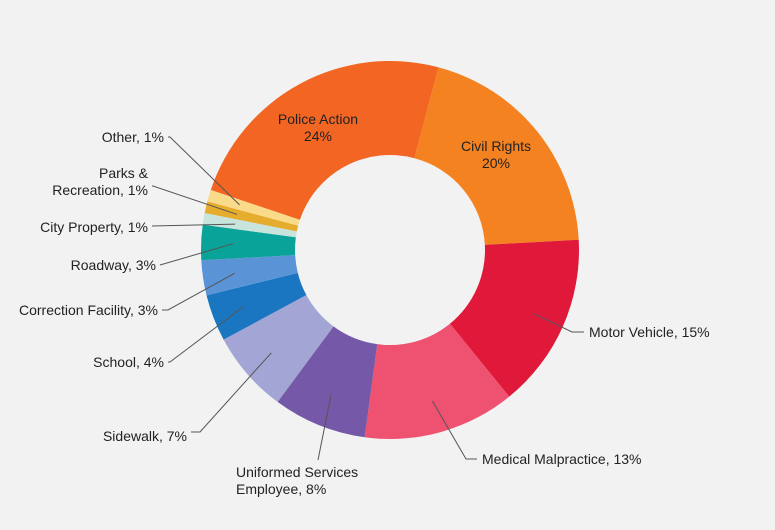 This screenshot has width=775, height=530. What do you see at coordinates (195, 200) in the screenshot?
I see `leader-line-parks-recreation` at bounding box center [195, 200].